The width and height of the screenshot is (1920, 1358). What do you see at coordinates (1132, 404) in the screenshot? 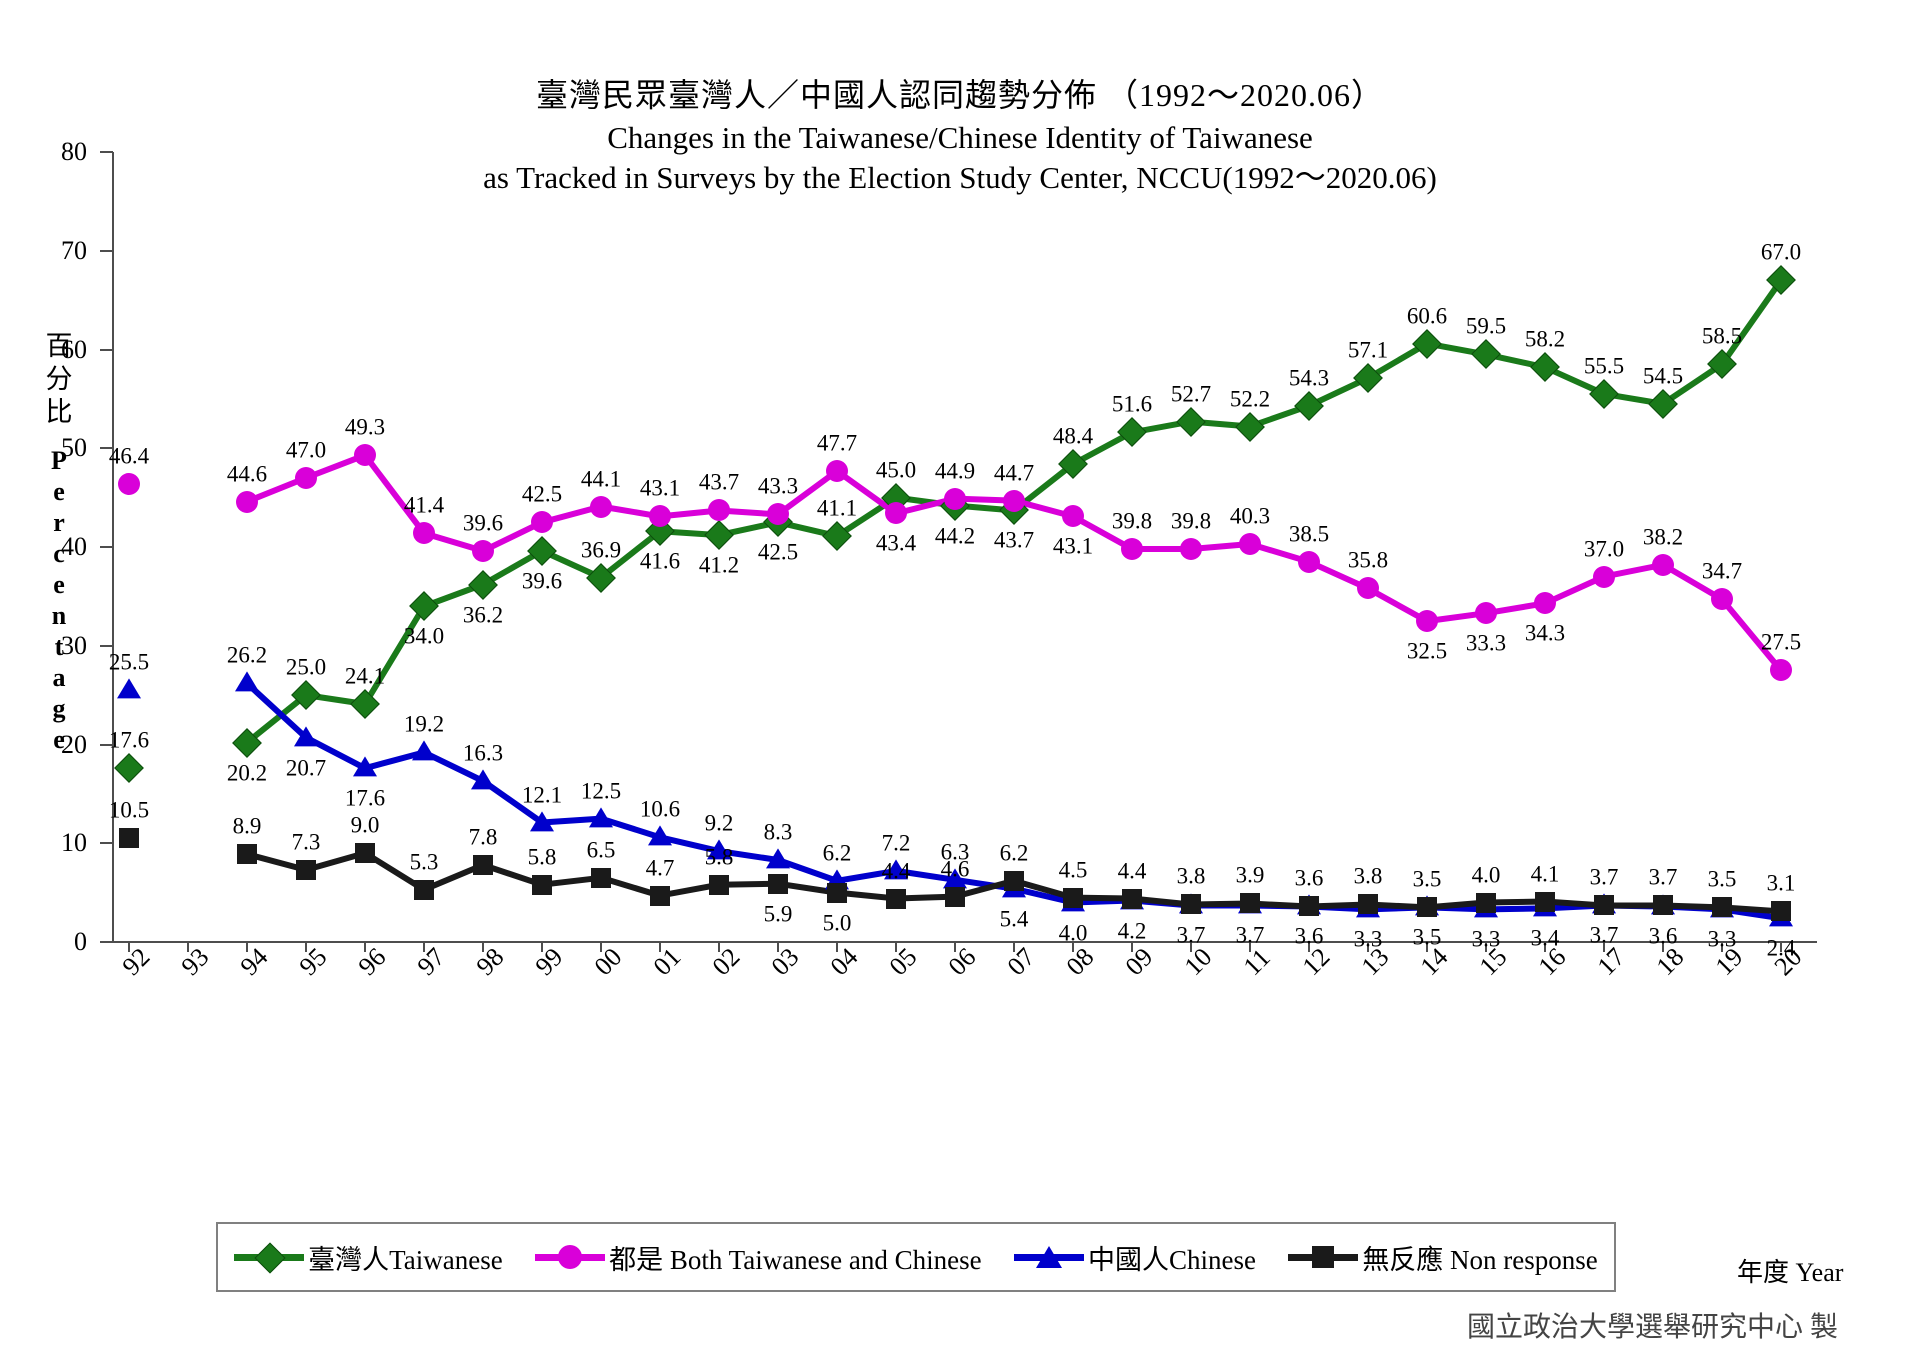
I see `data-point-label: 51.6` at bounding box center [1132, 404].